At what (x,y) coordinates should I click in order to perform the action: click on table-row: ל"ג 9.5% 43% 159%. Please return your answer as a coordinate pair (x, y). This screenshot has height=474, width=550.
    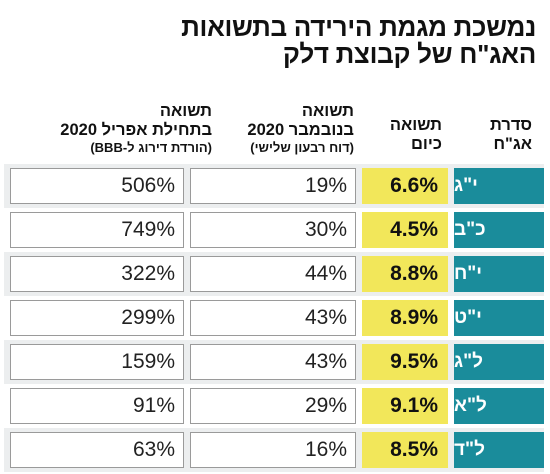
    Looking at the image, I should click on (274, 362).